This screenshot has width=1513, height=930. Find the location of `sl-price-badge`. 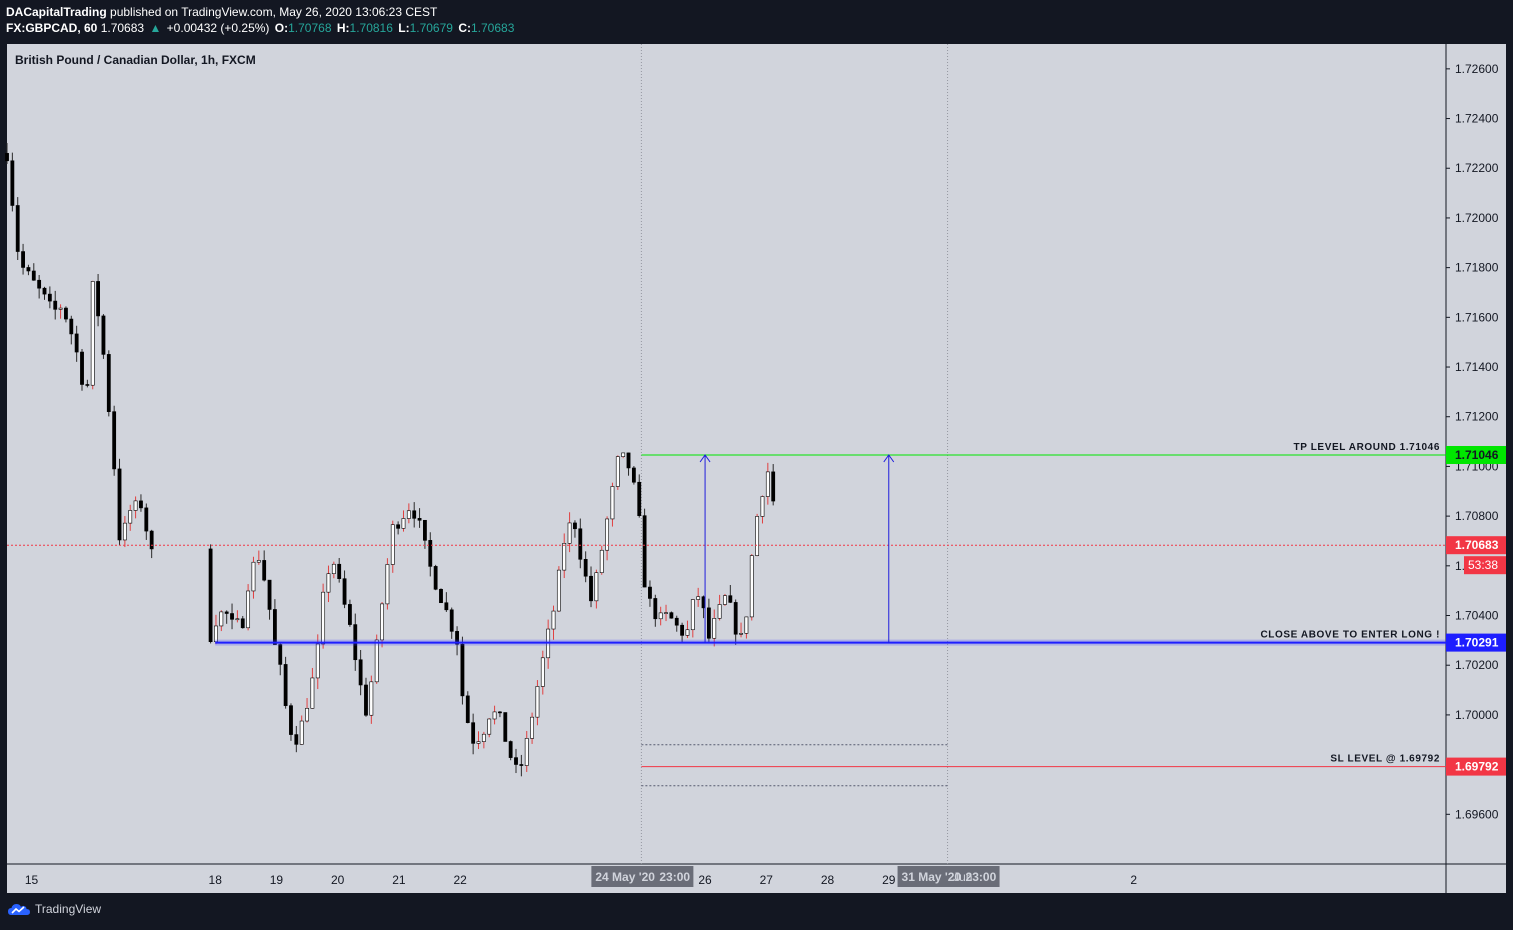

sl-price-badge is located at coordinates (1476, 766).